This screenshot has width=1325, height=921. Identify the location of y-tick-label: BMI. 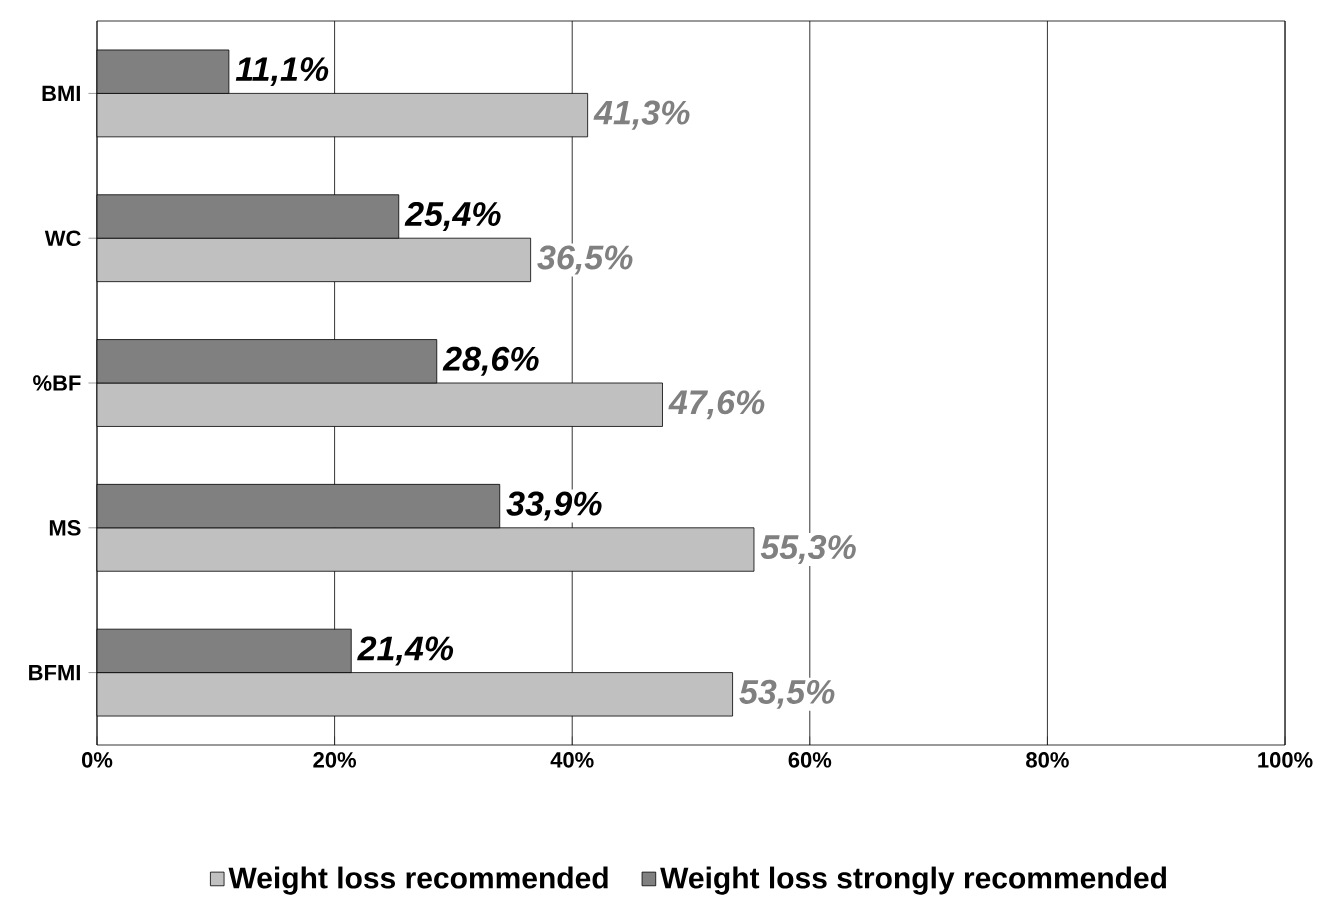
(61, 93).